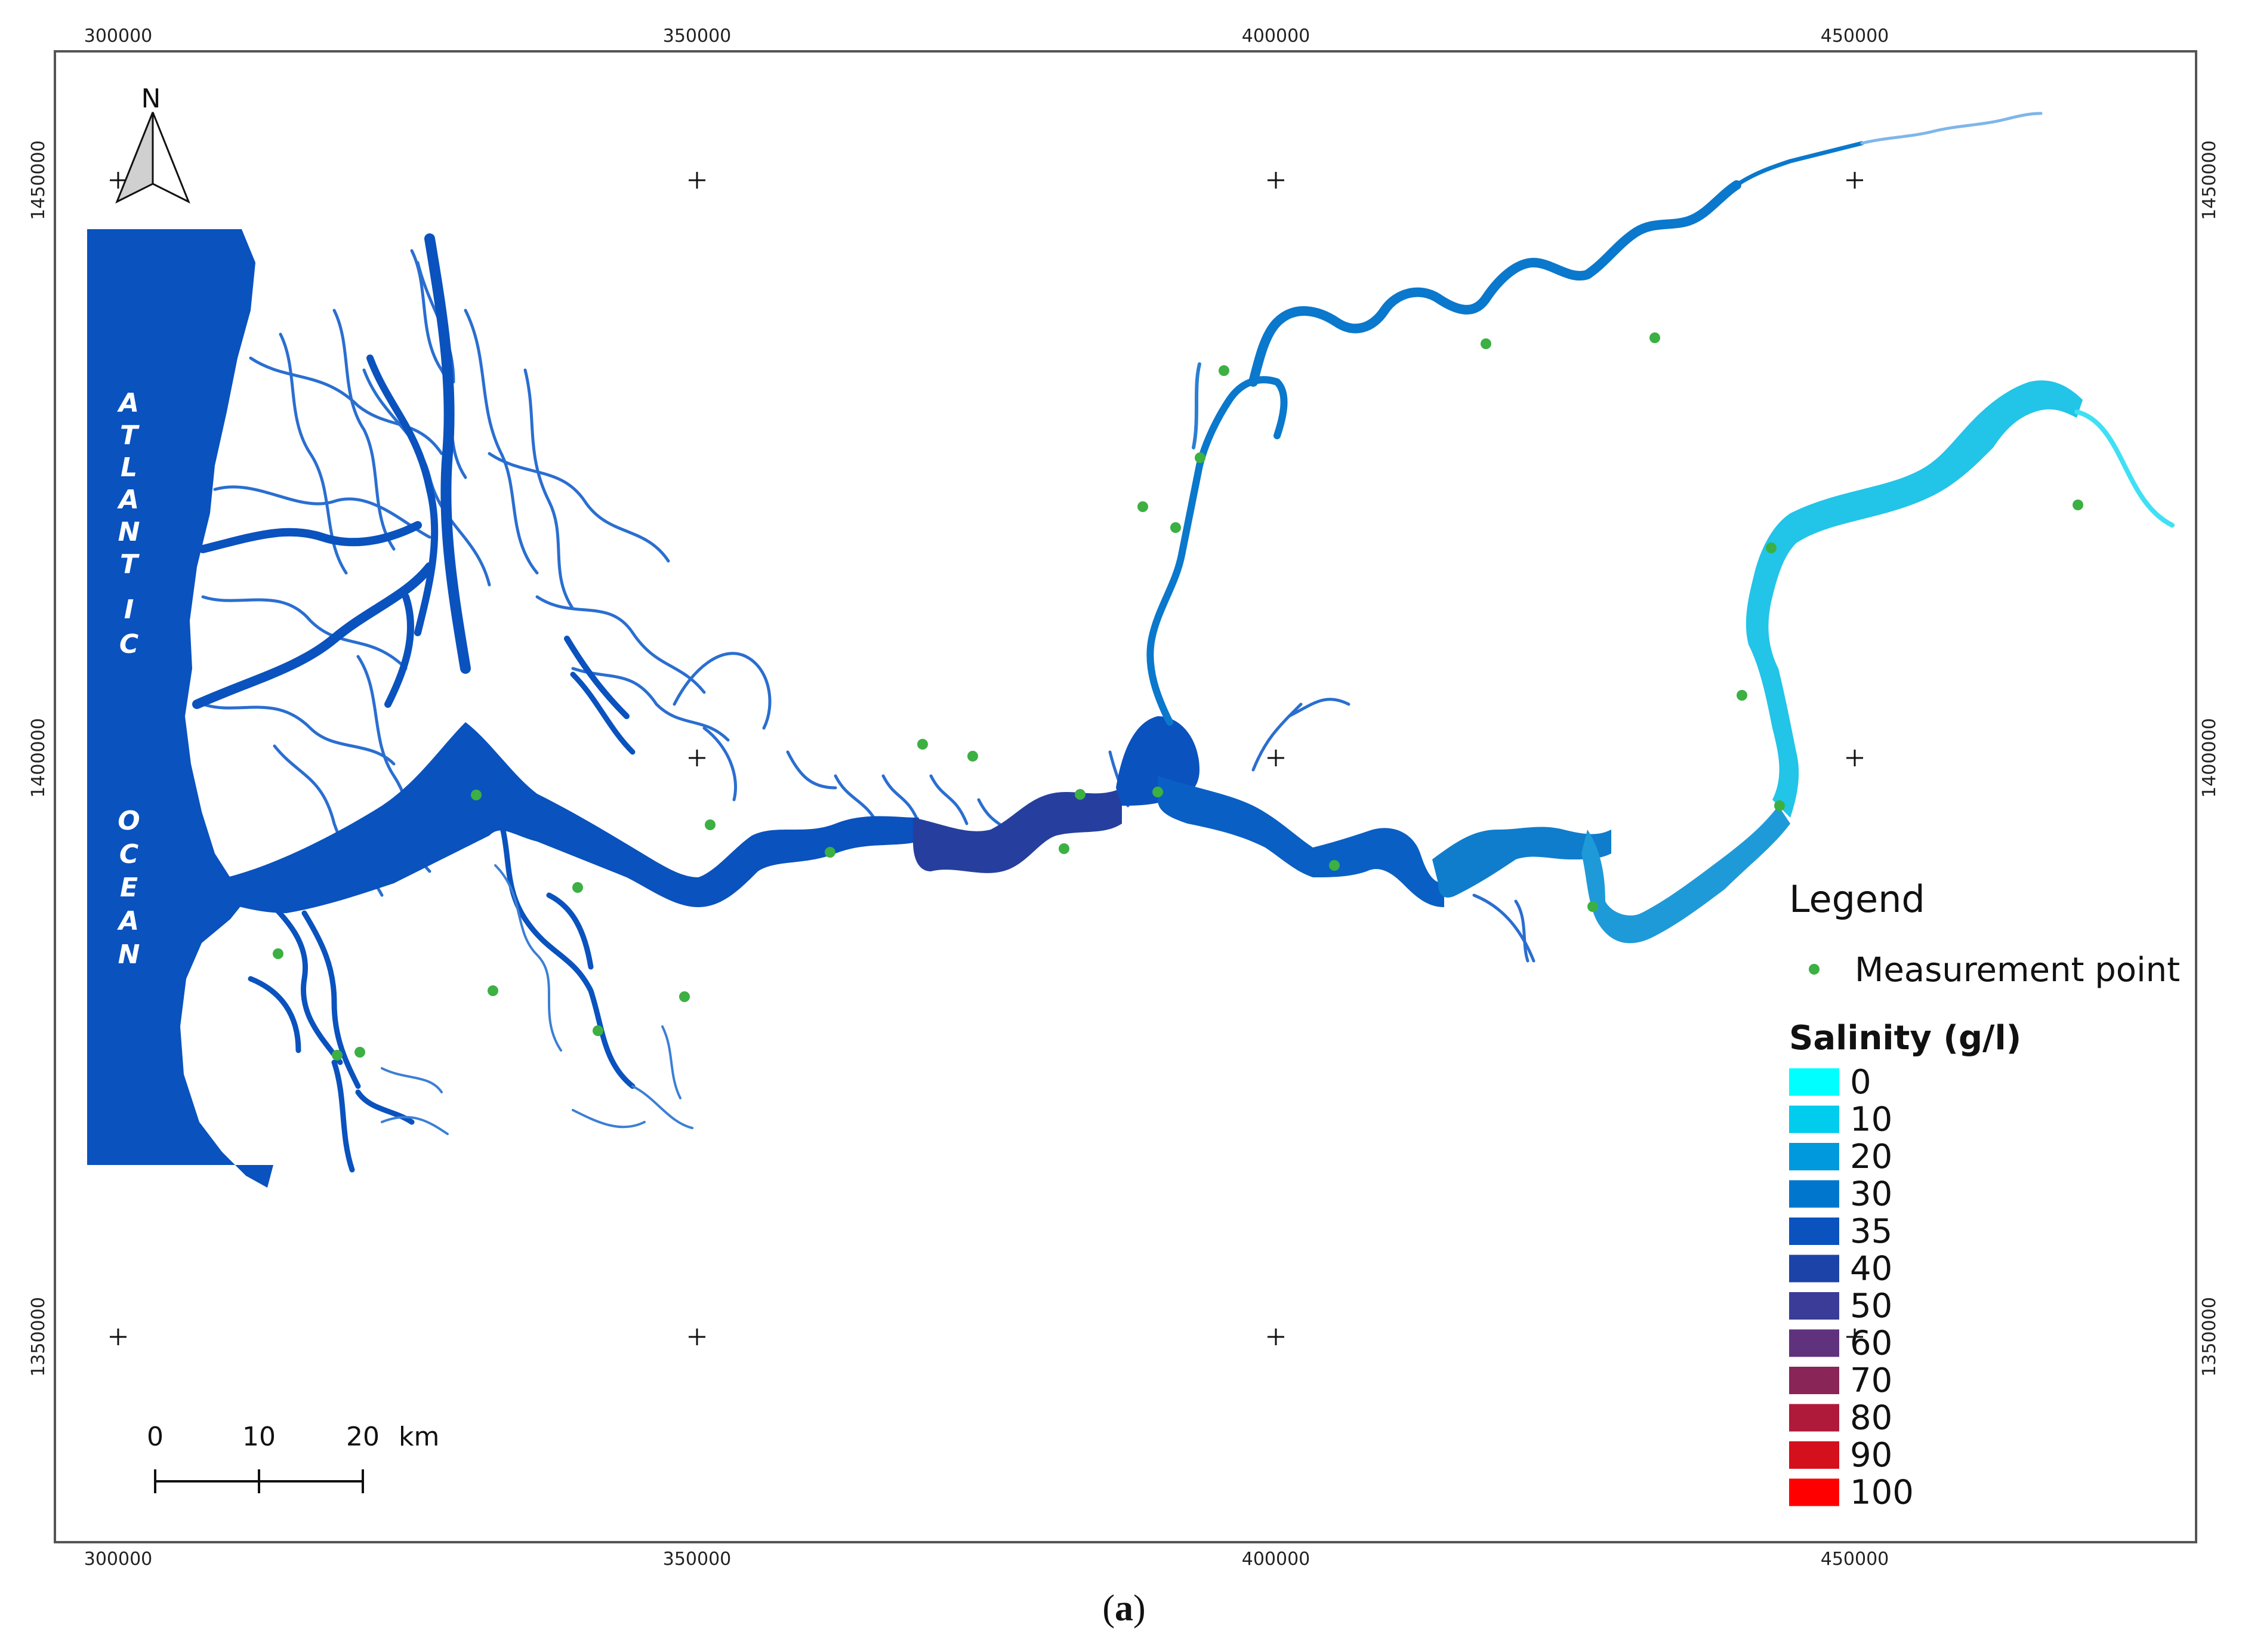 The image size is (2248, 1652). What do you see at coordinates (419, 1437) in the screenshot?
I see `scale-unit: km` at bounding box center [419, 1437].